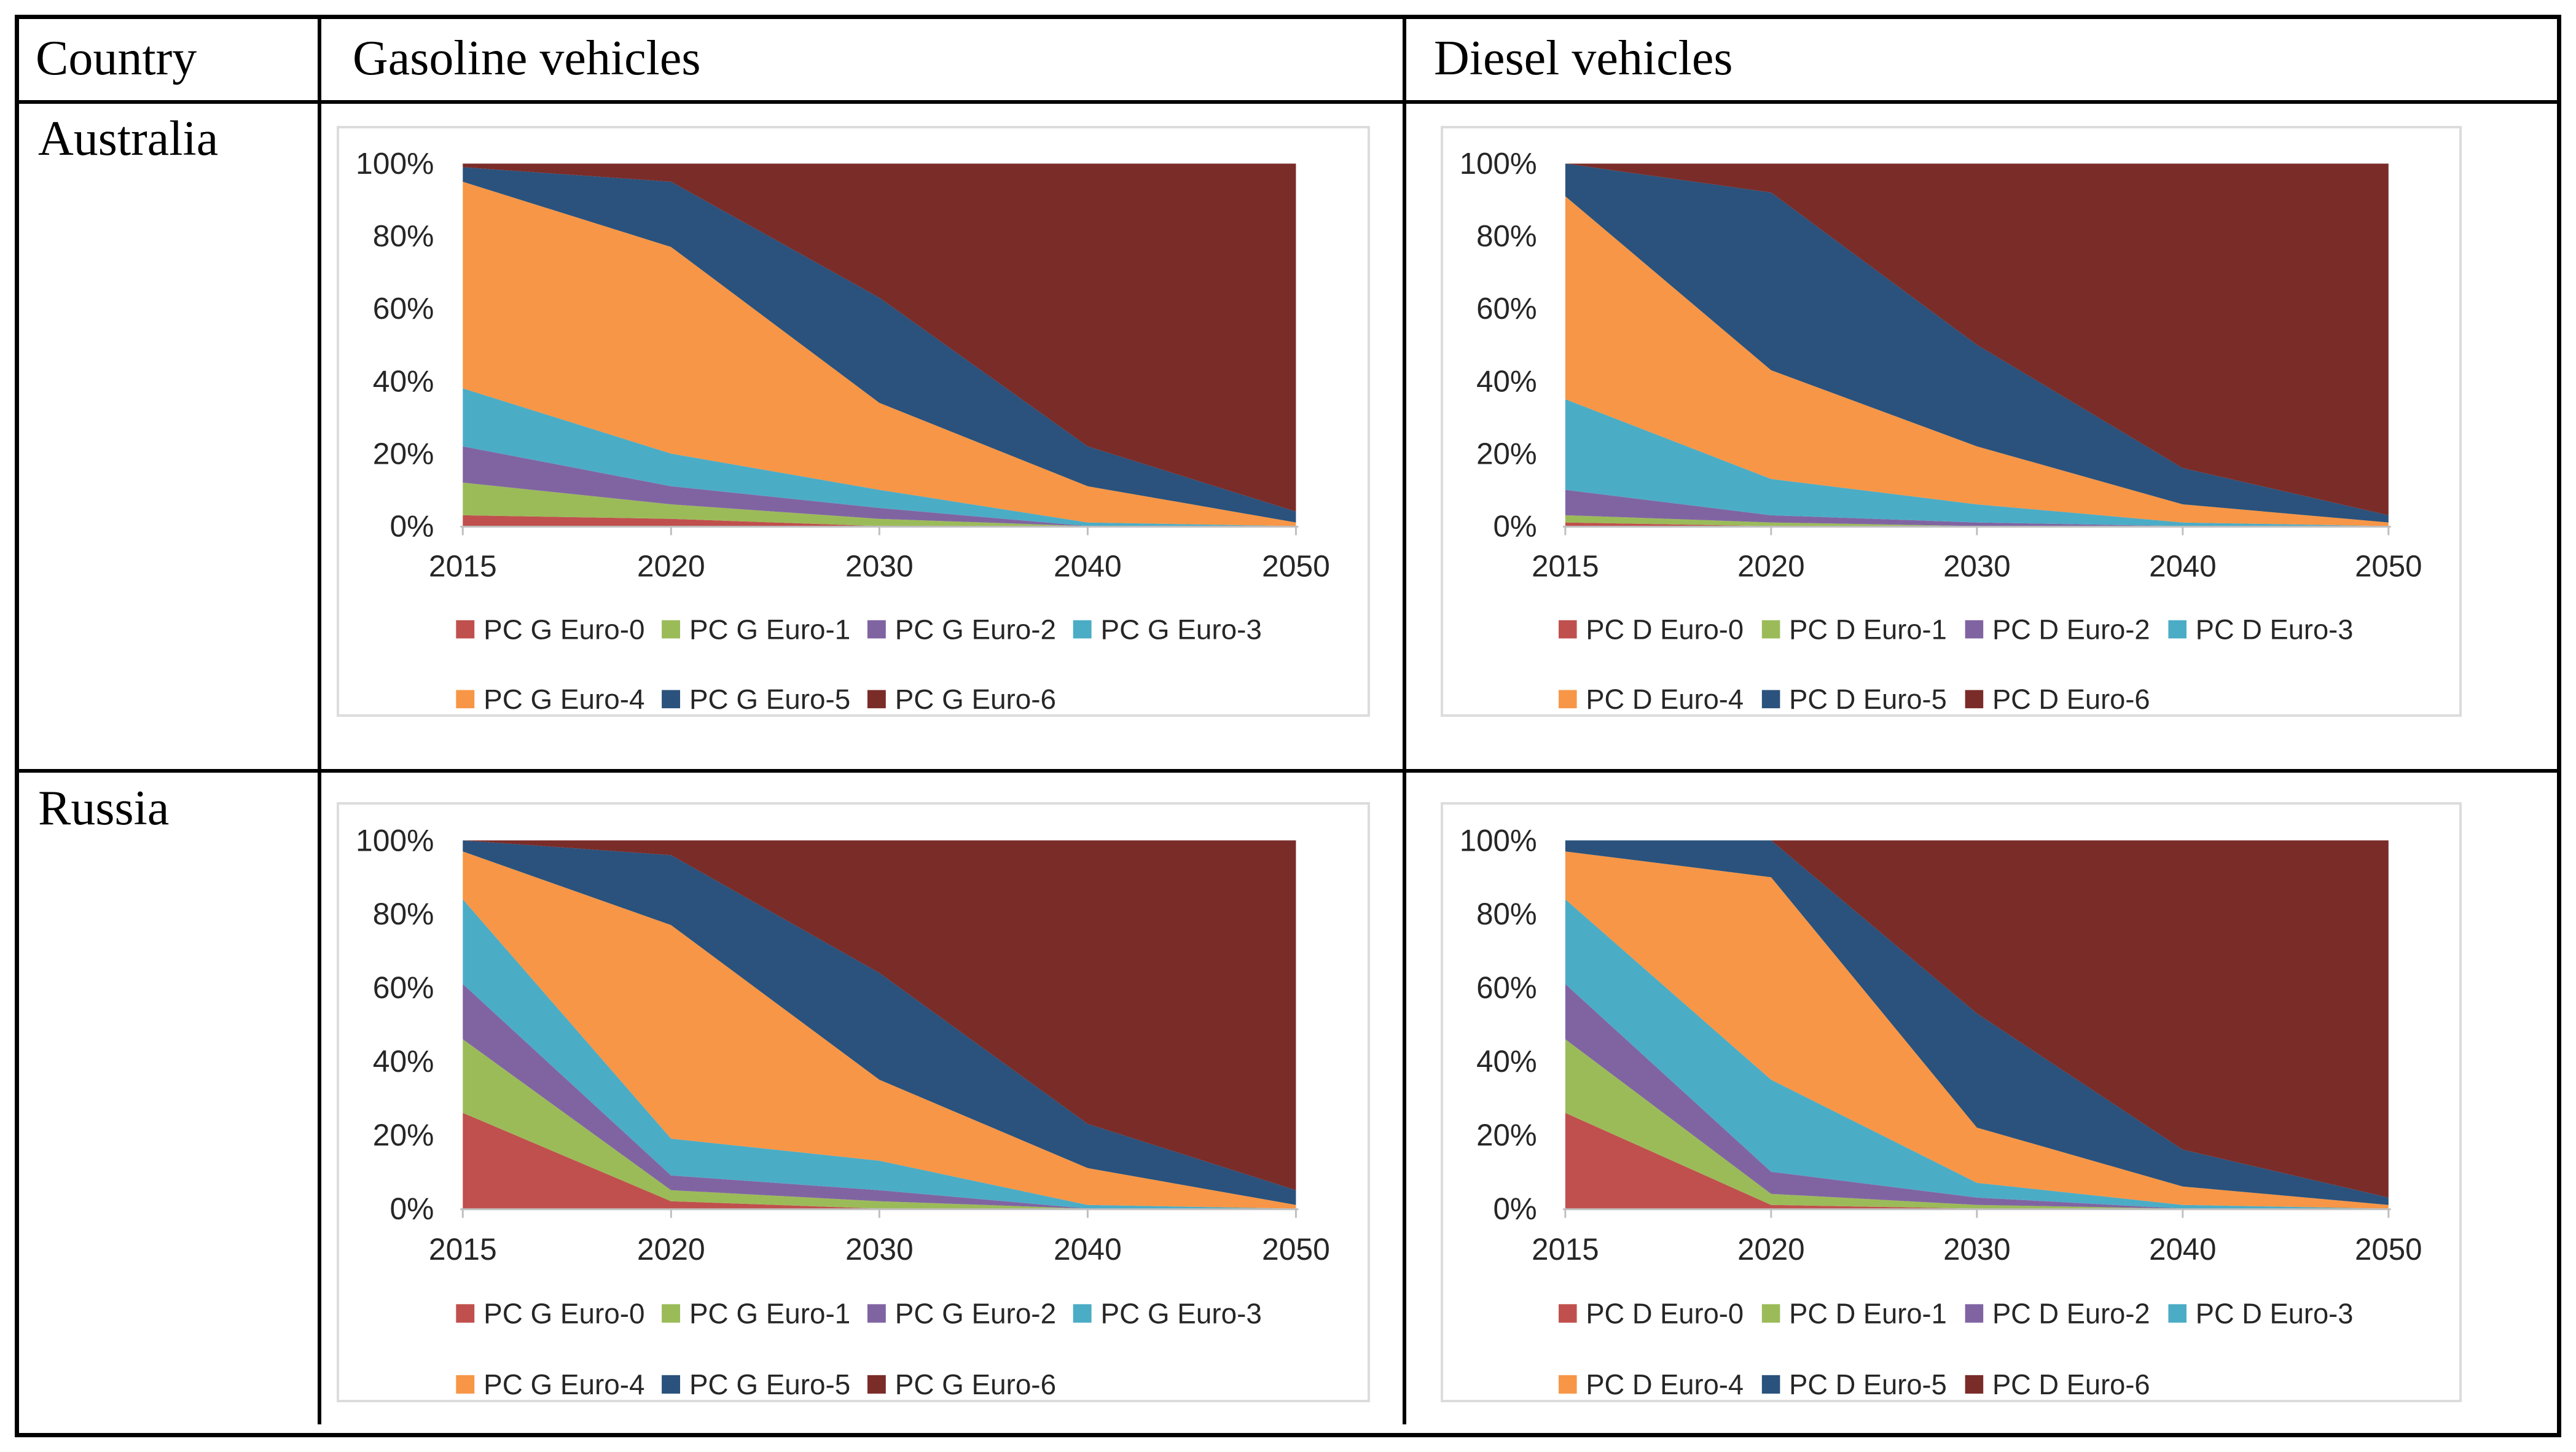 The image size is (2576, 1452). What do you see at coordinates (1181, 1313) in the screenshot?
I see `legend-label: PC G Euro-3` at bounding box center [1181, 1313].